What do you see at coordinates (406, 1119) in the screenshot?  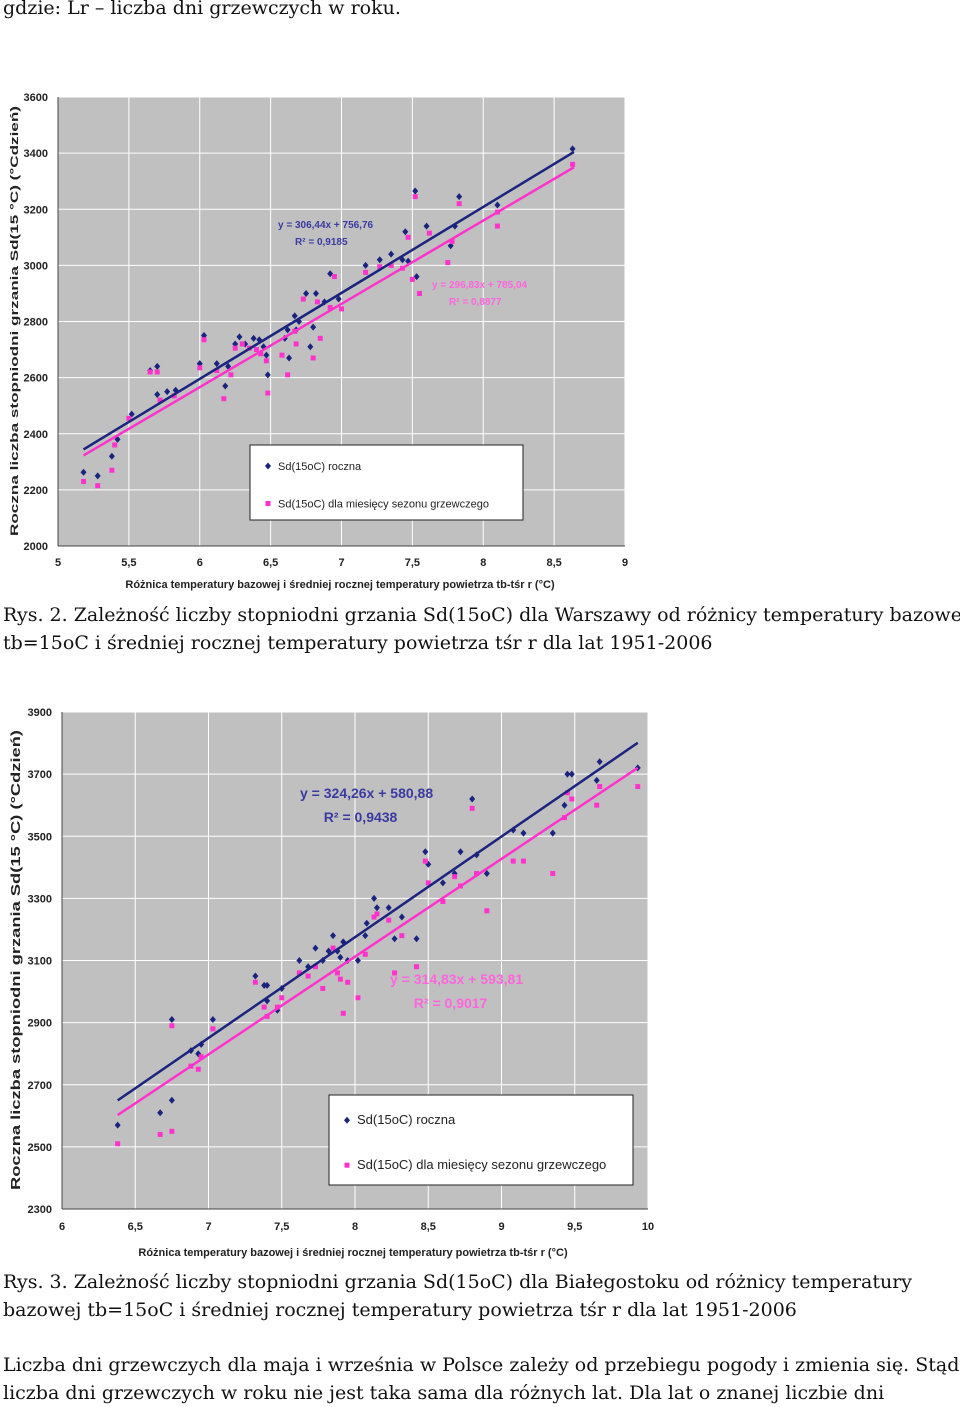 I see `legend-label: Sd(15oC) roczna` at bounding box center [406, 1119].